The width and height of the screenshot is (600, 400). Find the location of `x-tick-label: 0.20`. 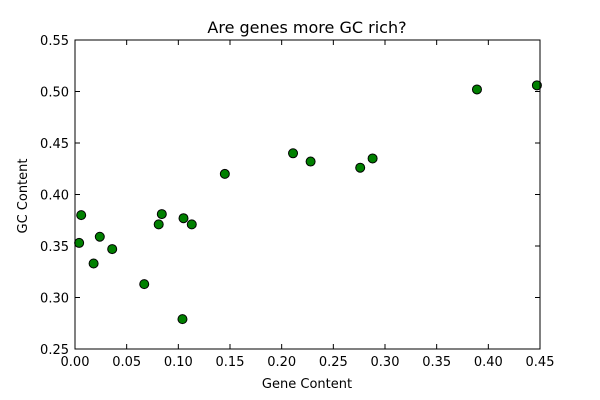

x-tick-label: 0.20 is located at coordinates (281, 362).